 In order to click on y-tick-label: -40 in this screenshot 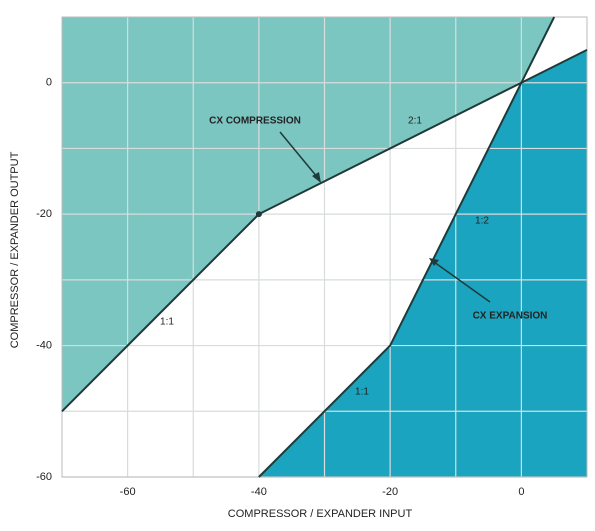, I will do `click(44, 345)`.